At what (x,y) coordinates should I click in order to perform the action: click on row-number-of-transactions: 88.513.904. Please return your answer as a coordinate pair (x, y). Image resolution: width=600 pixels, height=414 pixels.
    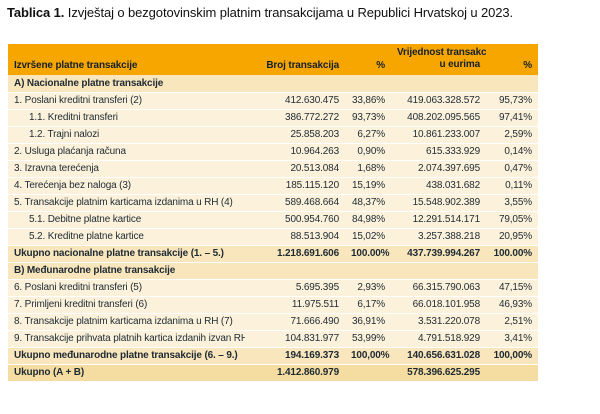
    Looking at the image, I should click on (314, 236).